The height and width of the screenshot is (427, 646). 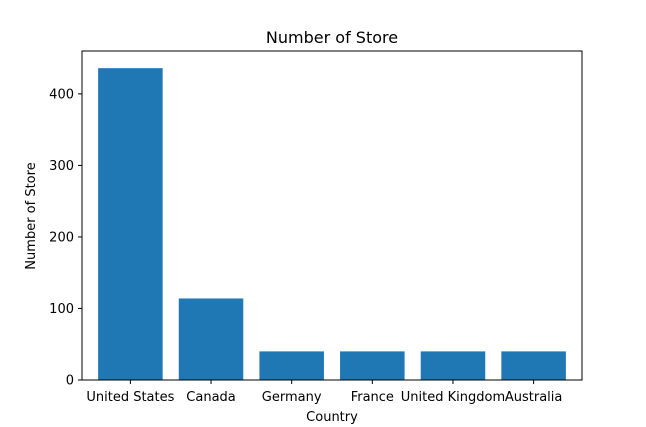 What do you see at coordinates (372, 365) in the screenshot?
I see `bar-france` at bounding box center [372, 365].